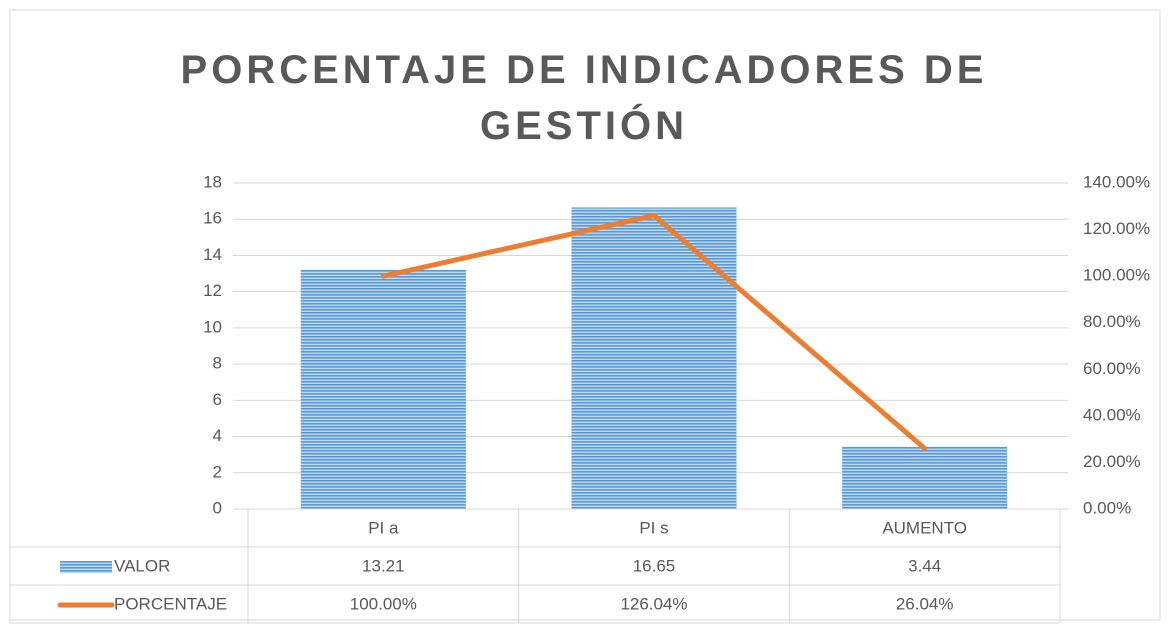  Describe the element at coordinates (212, 181) in the screenshot. I see `y-tick-label: 18` at that location.